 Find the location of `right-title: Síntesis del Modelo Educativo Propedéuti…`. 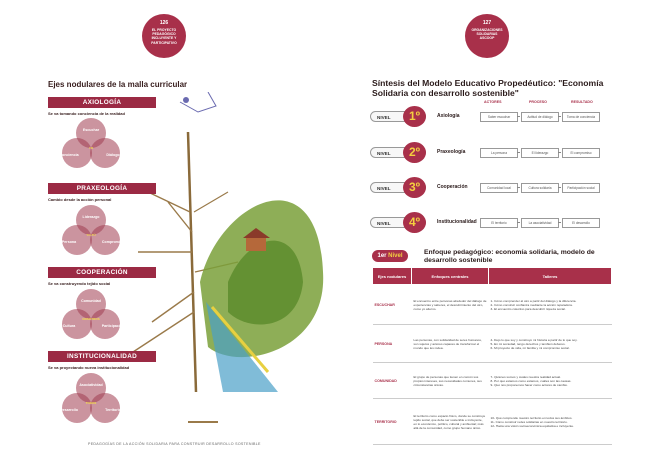

right-title: Síntesis del Modelo Educativo Propedéuti… is located at coordinates (488, 88).